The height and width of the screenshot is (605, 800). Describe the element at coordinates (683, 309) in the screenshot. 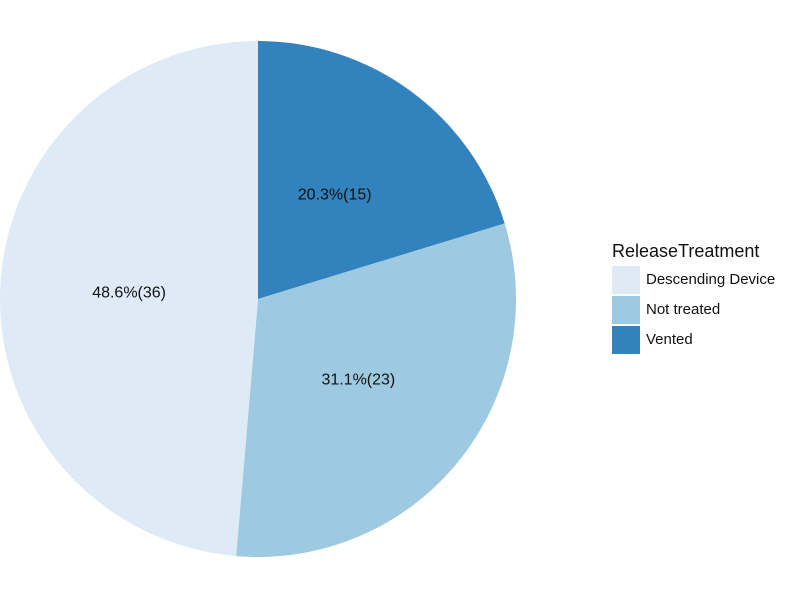

I see `legend-label: Not treated` at that location.